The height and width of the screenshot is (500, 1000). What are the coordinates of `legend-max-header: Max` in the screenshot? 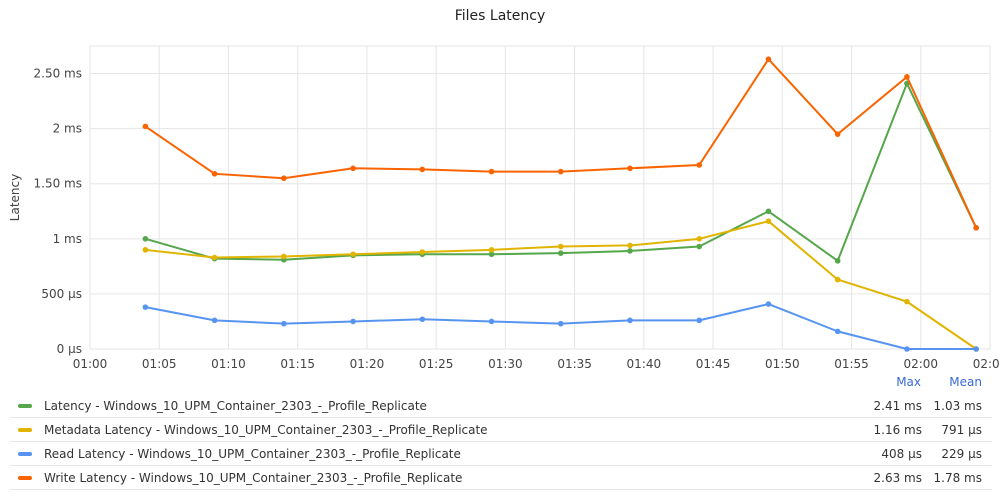 It's located at (908, 382).